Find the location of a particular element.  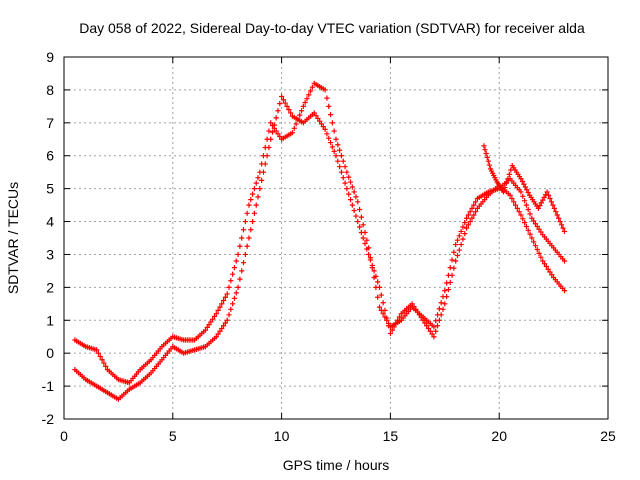

x-tick-label: 10 is located at coordinates (282, 436).